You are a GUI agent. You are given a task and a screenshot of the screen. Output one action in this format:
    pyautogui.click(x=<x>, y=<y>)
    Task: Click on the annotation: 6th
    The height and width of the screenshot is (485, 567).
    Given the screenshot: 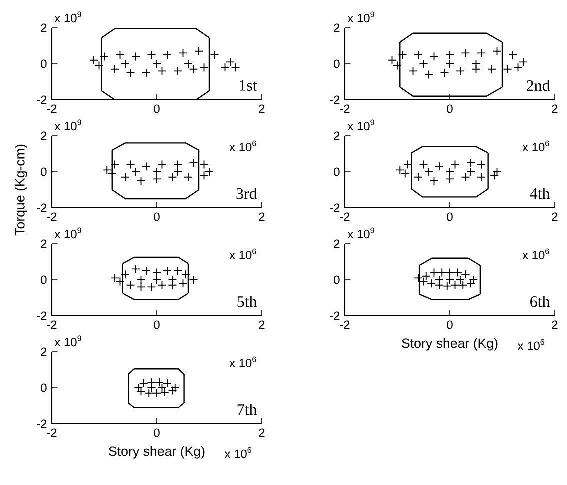 What is the action you would take?
    pyautogui.click(x=540, y=302)
    